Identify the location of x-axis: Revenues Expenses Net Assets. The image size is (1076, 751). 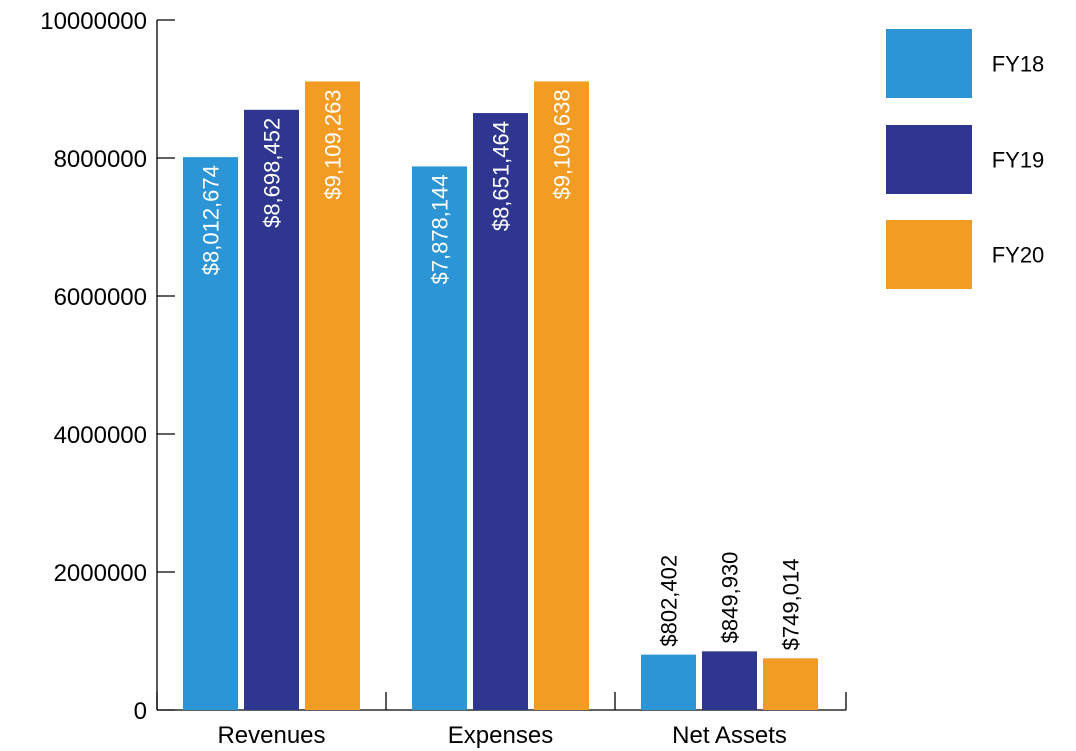
(501, 720).